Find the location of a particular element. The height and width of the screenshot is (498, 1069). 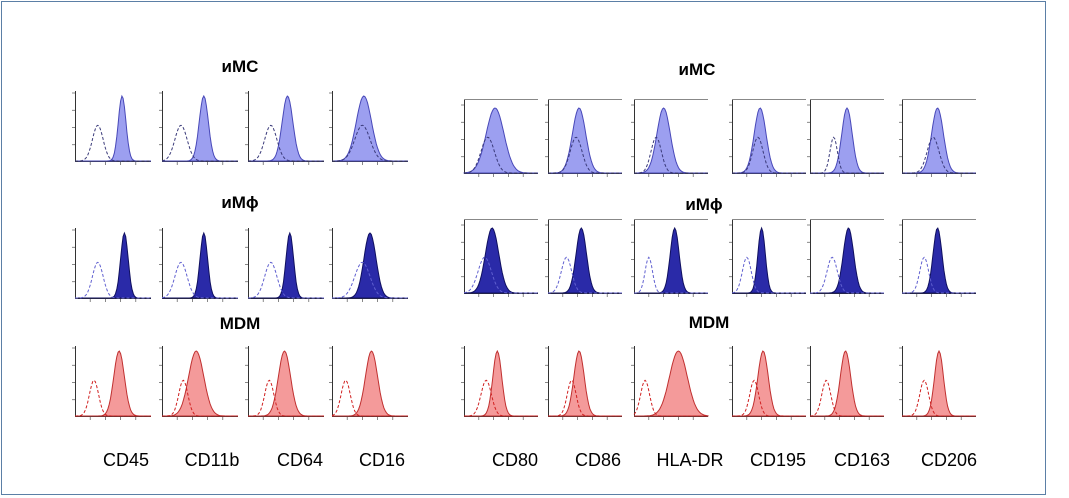

histogram-right-r1-cd195 is located at coordinates (767, 258).